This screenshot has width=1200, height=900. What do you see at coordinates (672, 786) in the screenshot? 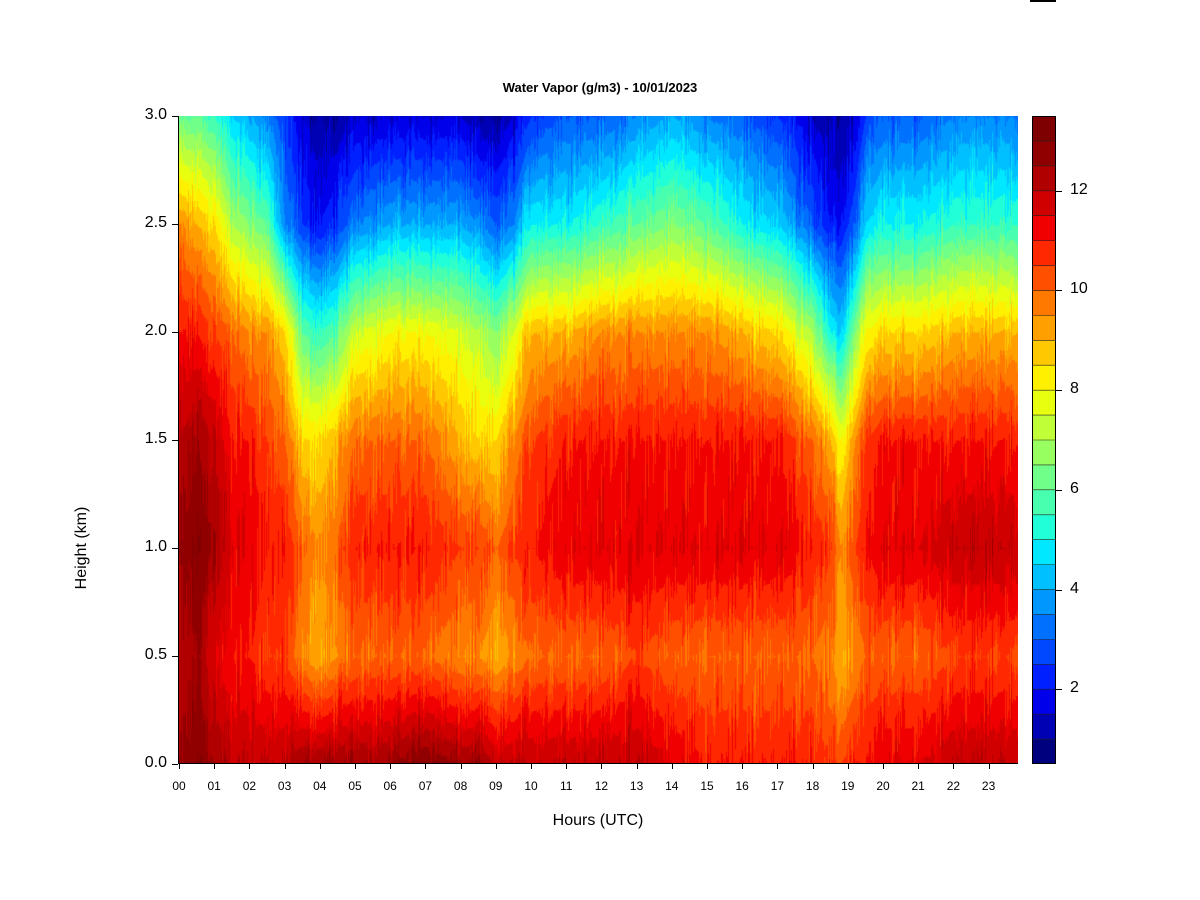
I see `x-tick-label: 14` at bounding box center [672, 786].